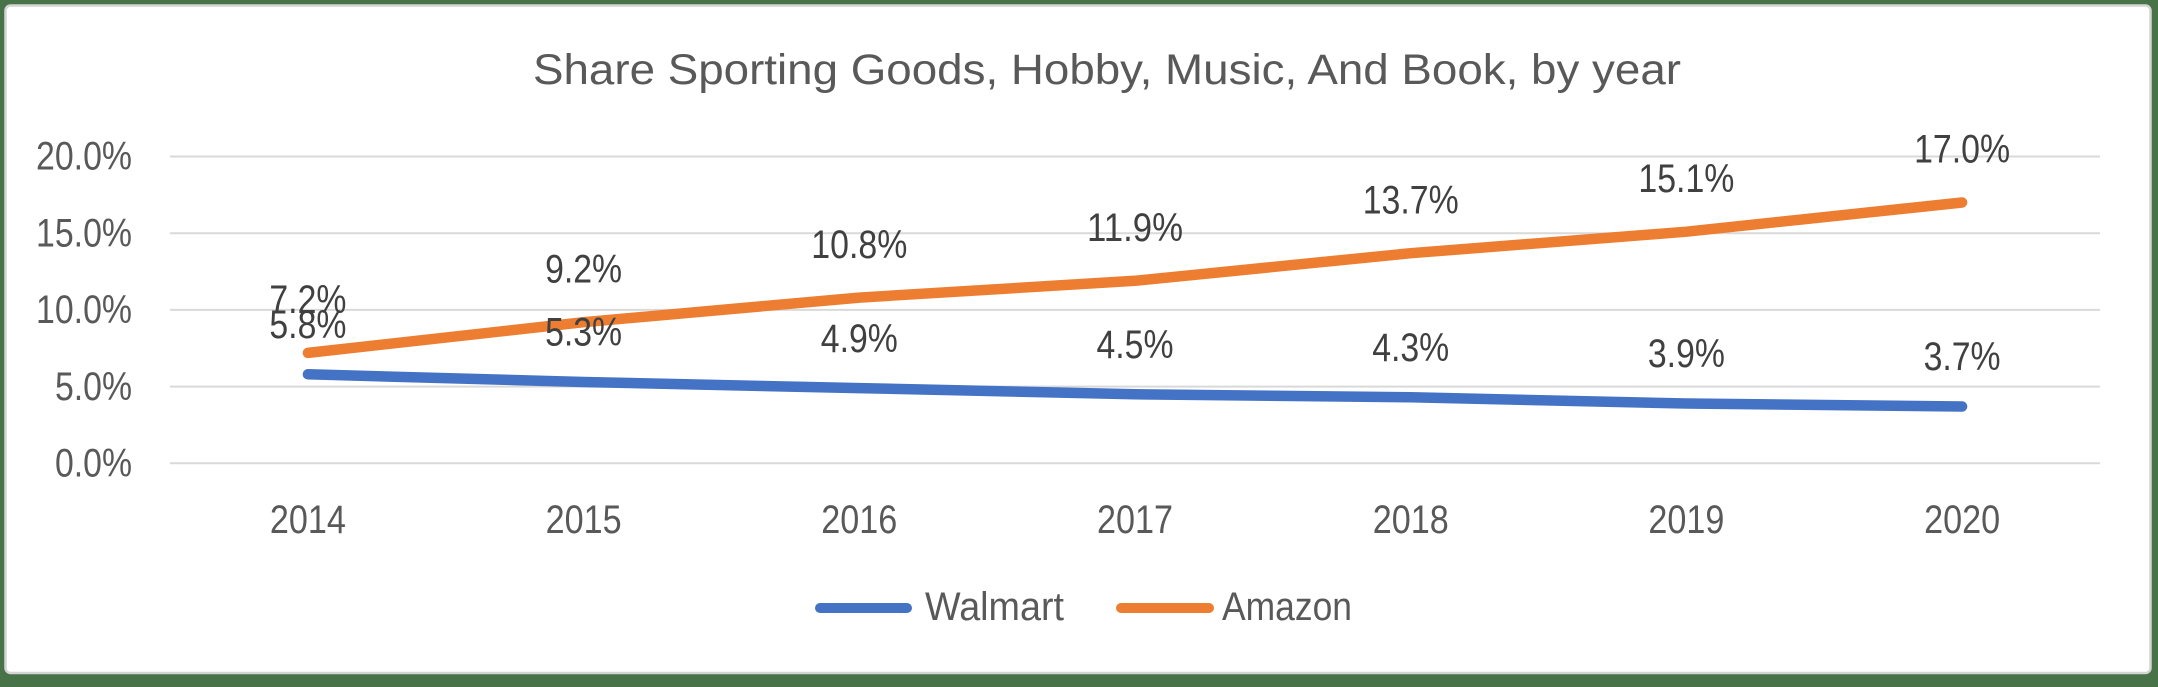  I want to click on svg-text: 5.8%, so click(307, 325).